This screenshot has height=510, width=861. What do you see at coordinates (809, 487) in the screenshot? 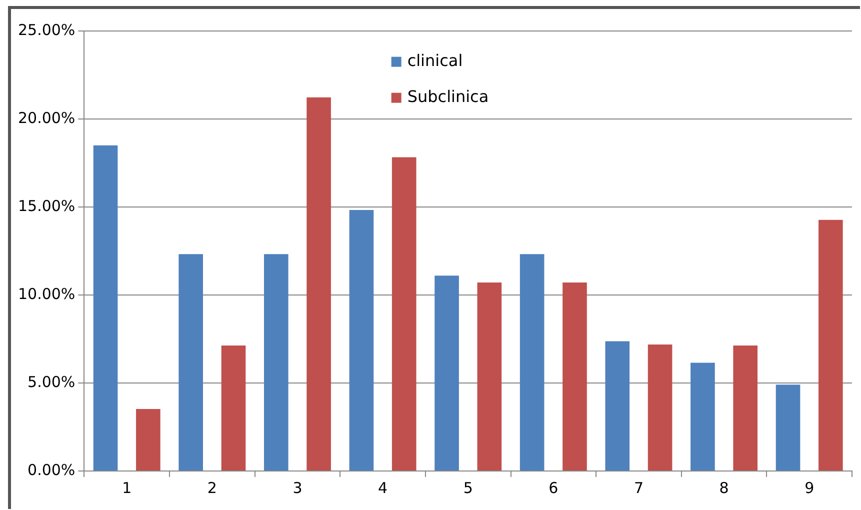
I see `x-tick-label: 9` at bounding box center [809, 487].